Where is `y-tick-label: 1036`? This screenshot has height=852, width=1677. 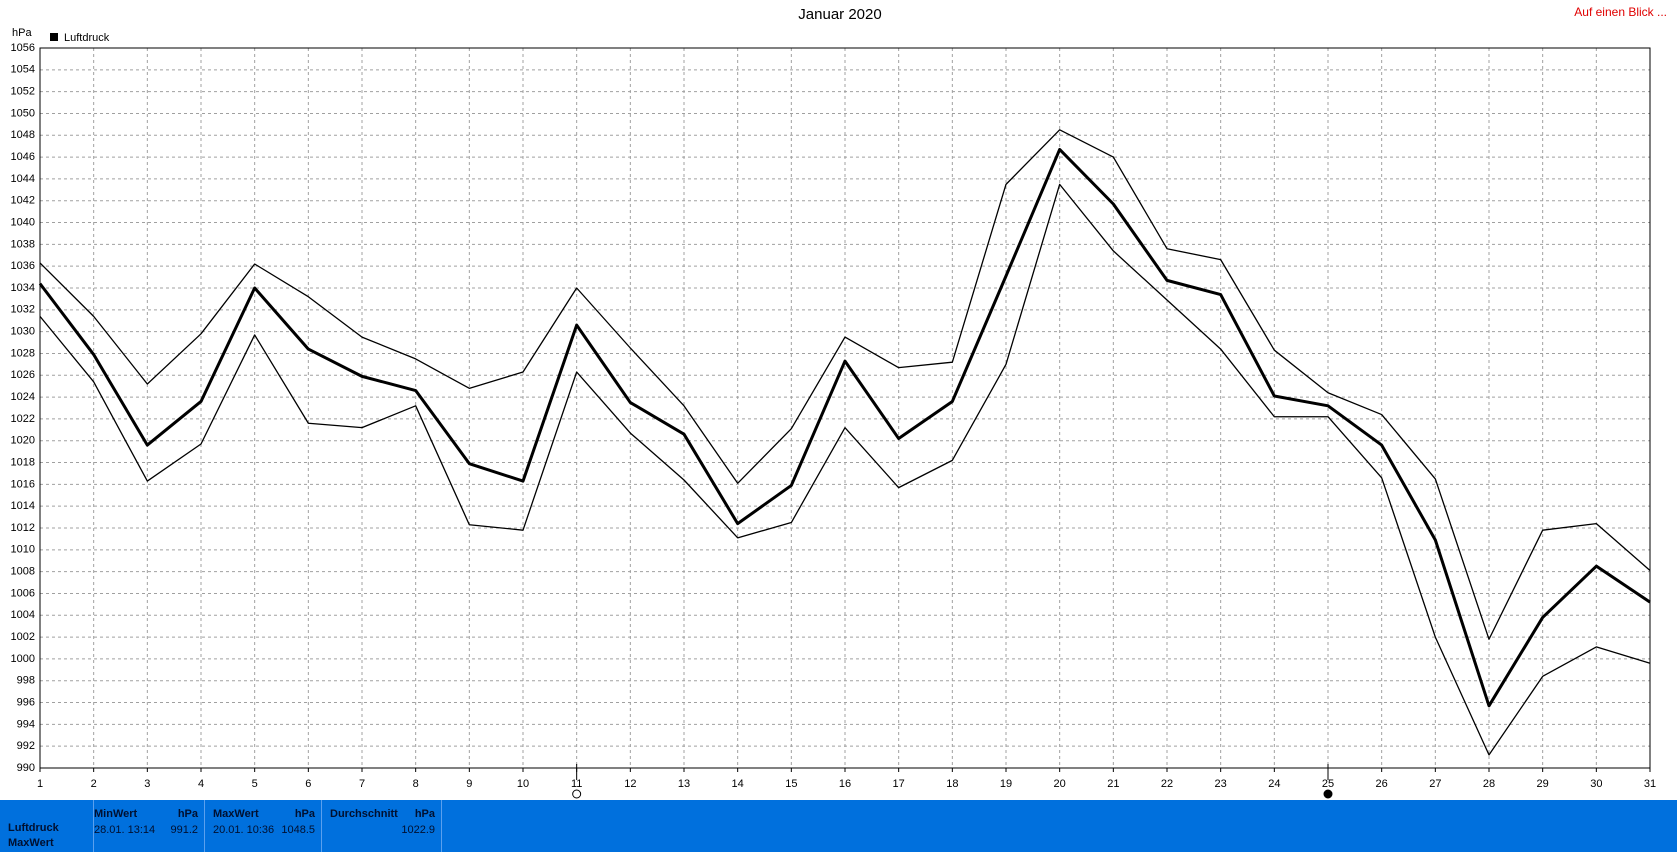 y-tick-label: 1036 is located at coordinates (23, 266).